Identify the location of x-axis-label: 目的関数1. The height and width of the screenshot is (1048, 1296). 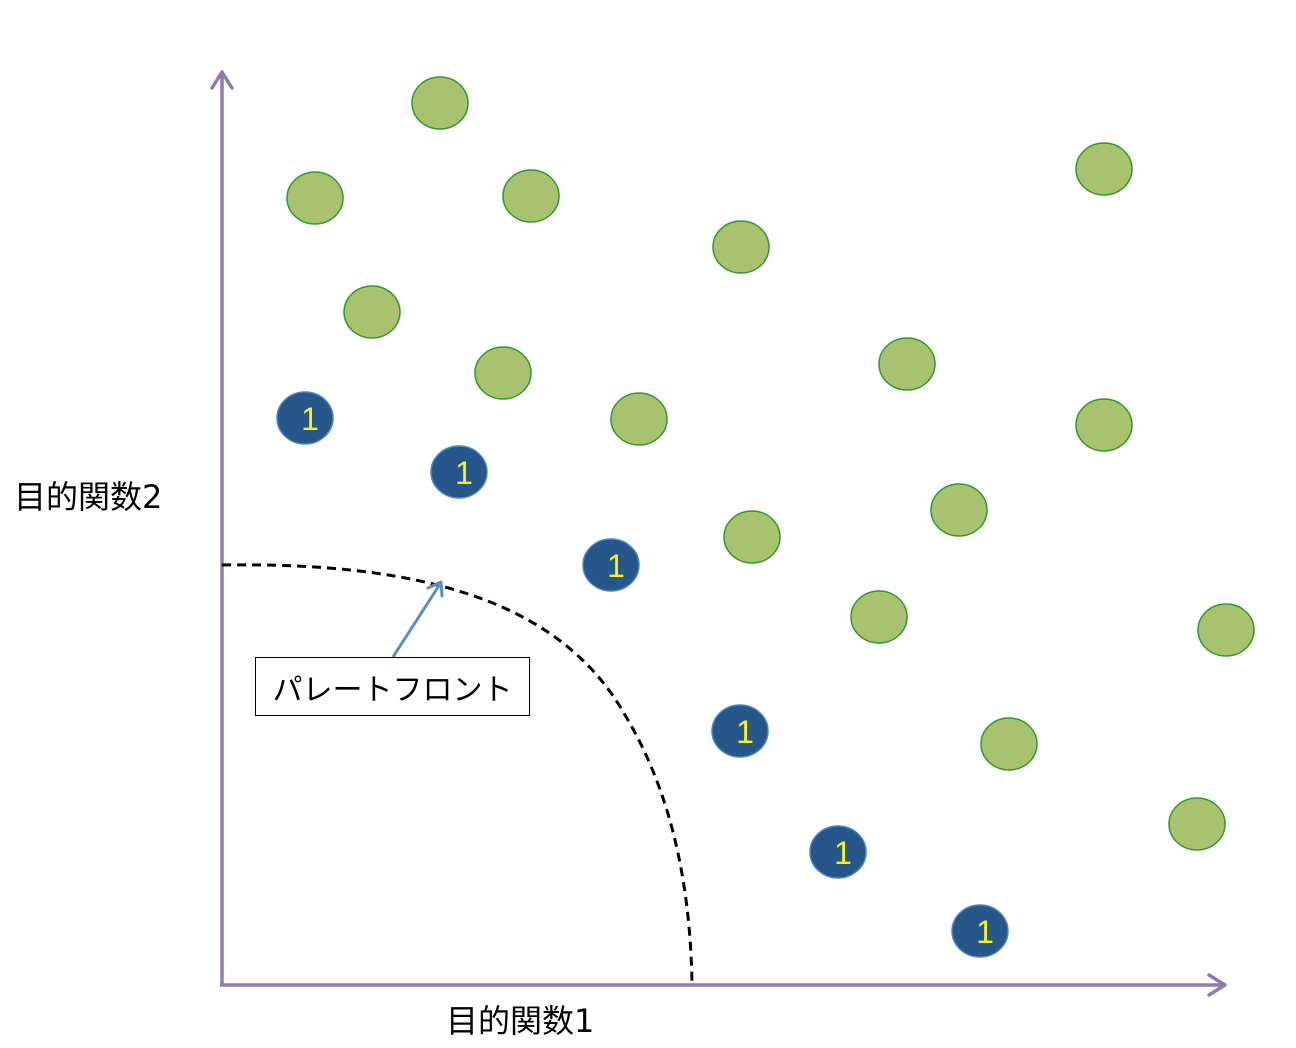
(520, 1021).